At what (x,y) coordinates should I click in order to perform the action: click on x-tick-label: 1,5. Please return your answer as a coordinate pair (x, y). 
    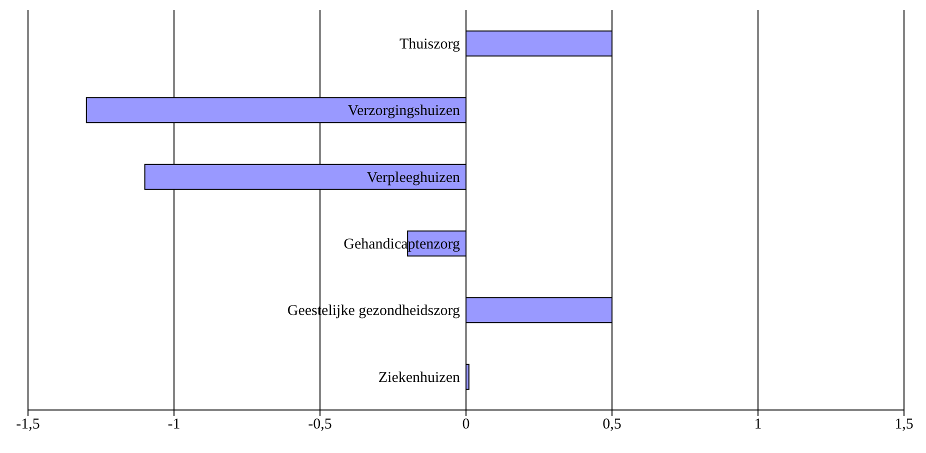
    Looking at the image, I should click on (904, 424).